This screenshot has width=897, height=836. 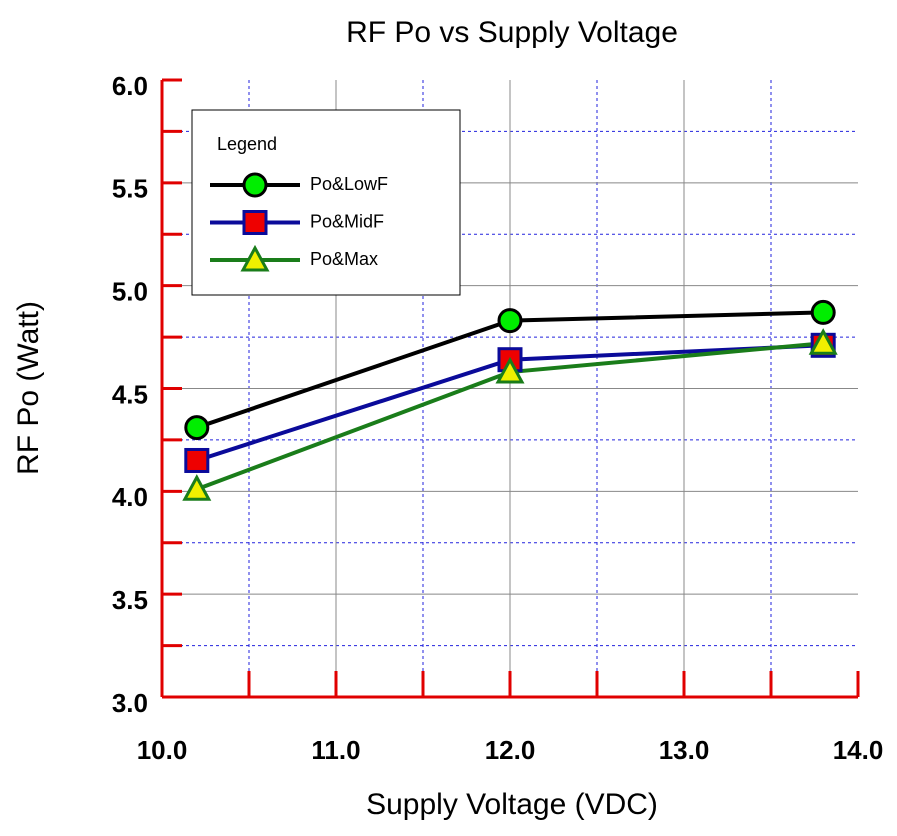 What do you see at coordinates (130, 292) in the screenshot?
I see `y-tick-label: 5.0` at bounding box center [130, 292].